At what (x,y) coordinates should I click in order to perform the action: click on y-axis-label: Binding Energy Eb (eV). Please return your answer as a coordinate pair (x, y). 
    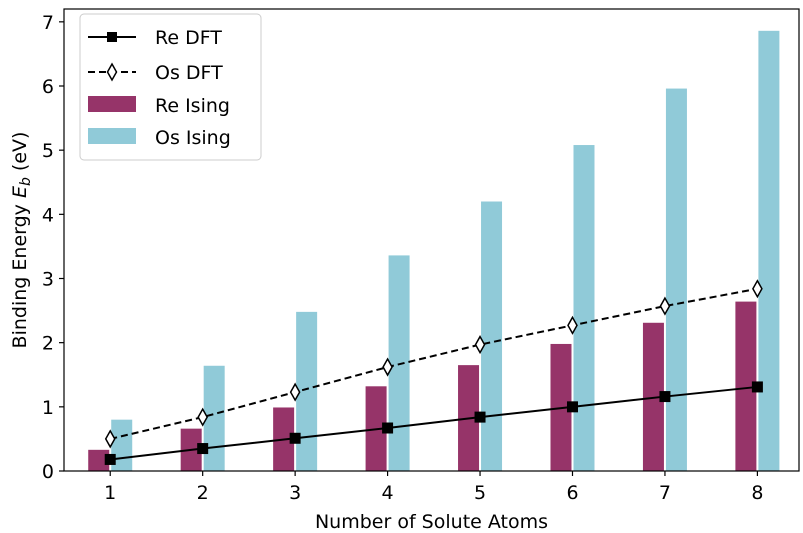
    Looking at the image, I should click on (21, 240).